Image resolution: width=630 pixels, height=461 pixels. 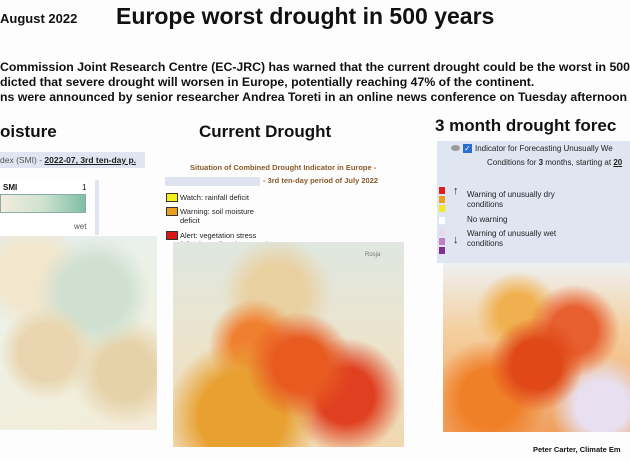 What do you see at coordinates (43, 203) in the screenshot?
I see `smi-gradient` at bounding box center [43, 203].